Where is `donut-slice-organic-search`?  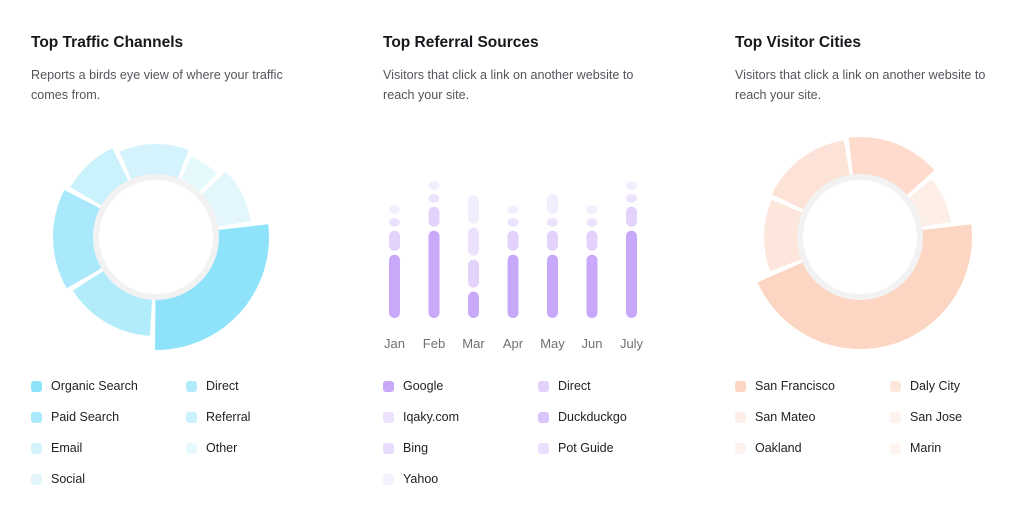
donut-slice-organic-search is located at coordinates (212, 287).